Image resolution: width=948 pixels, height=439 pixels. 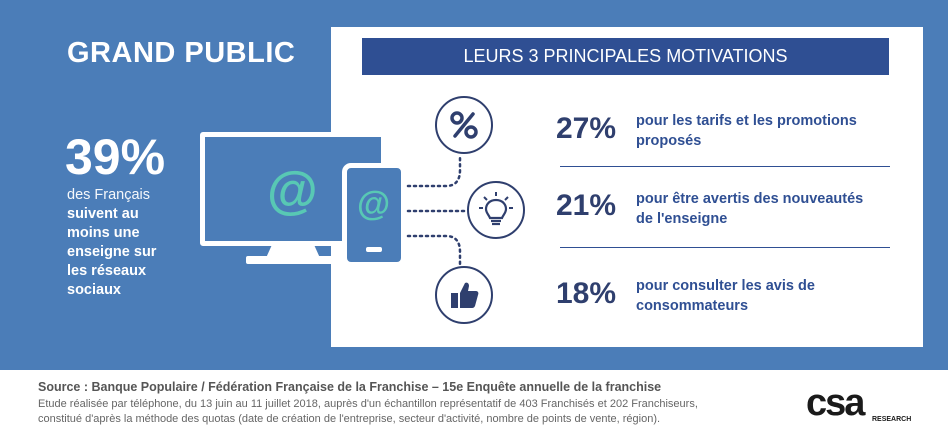 What do you see at coordinates (293, 252) in the screenshot?
I see `monitor-stand` at bounding box center [293, 252].